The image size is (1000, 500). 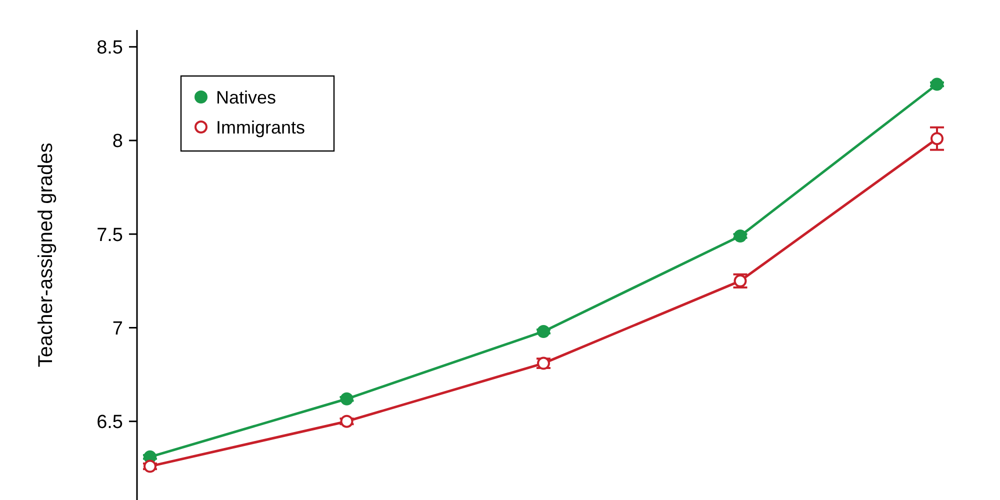 What do you see at coordinates (109, 423) in the screenshot?
I see `y-tick-label: 6.5` at bounding box center [109, 423].